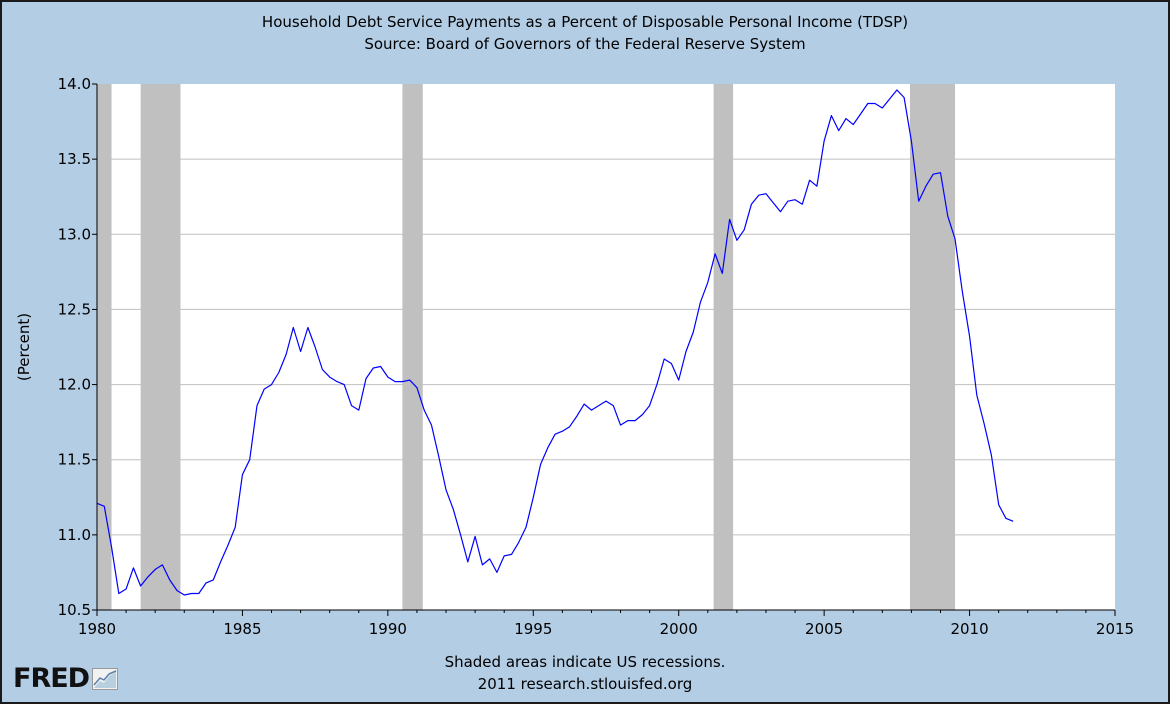  I want to click on fred-graph-icon, so click(105, 679).